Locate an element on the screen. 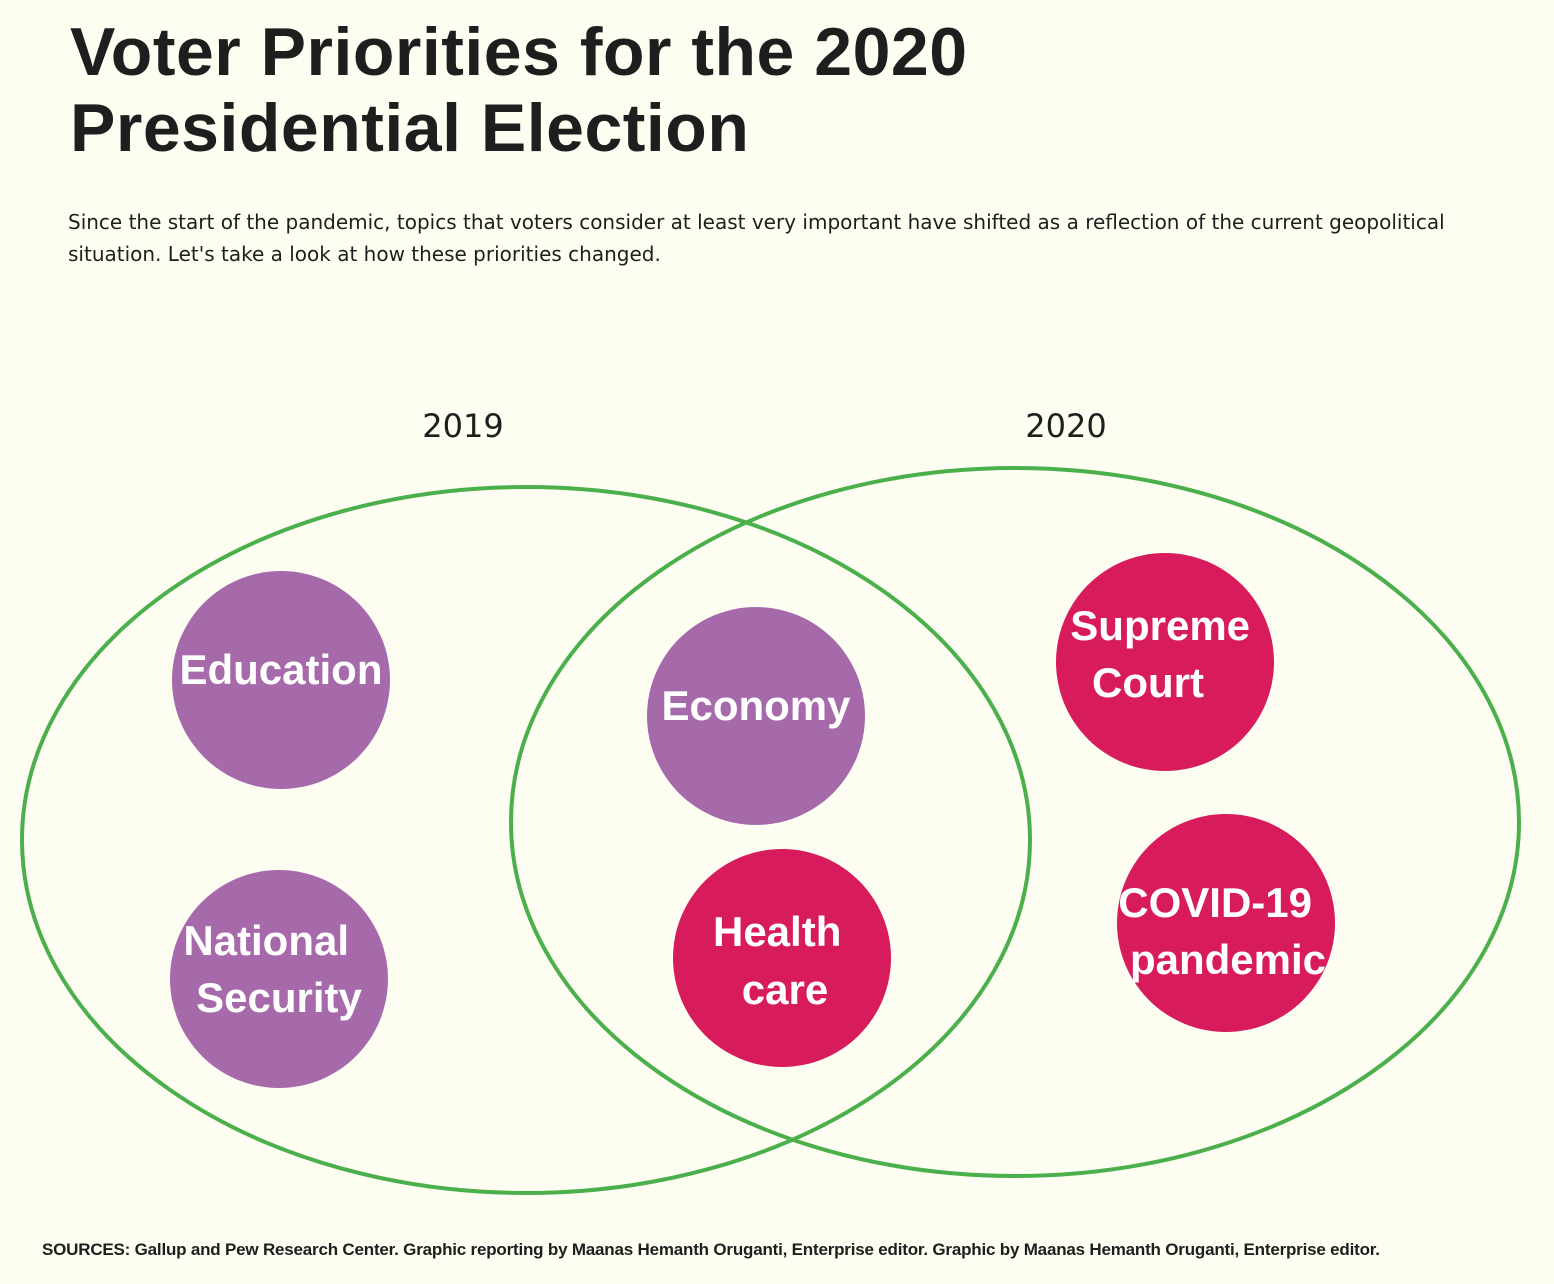 The height and width of the screenshot is (1284, 1554). set-label-2019: 2019 is located at coordinates (462, 426).